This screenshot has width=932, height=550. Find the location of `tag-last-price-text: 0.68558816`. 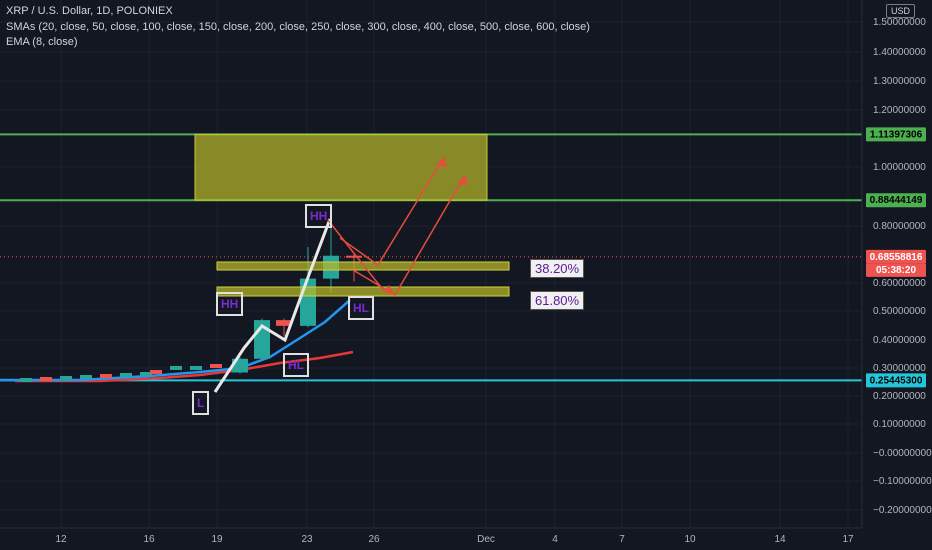

tag-last-price-text: 0.68558816 is located at coordinates (896, 257).